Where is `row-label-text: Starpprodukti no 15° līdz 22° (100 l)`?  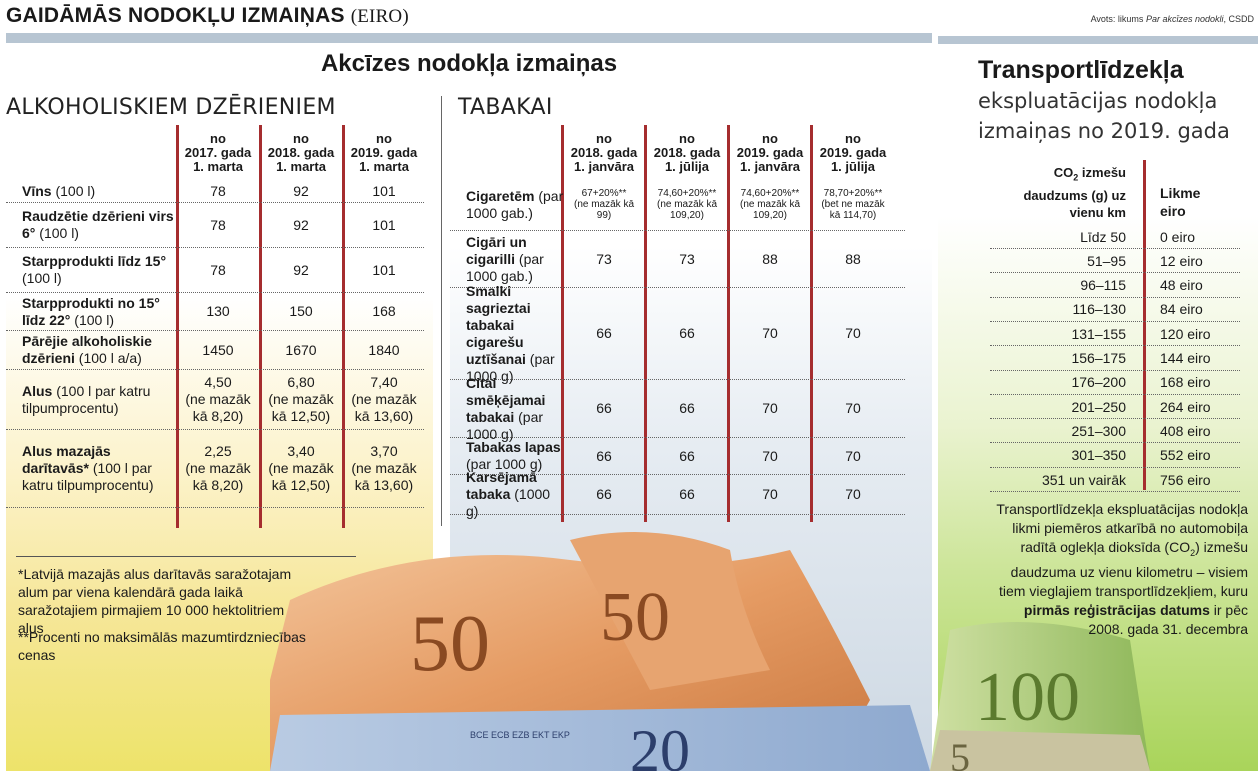
row-label-text: Starpprodukti no 15° līdz 22° (100 l) is located at coordinates (99, 312).